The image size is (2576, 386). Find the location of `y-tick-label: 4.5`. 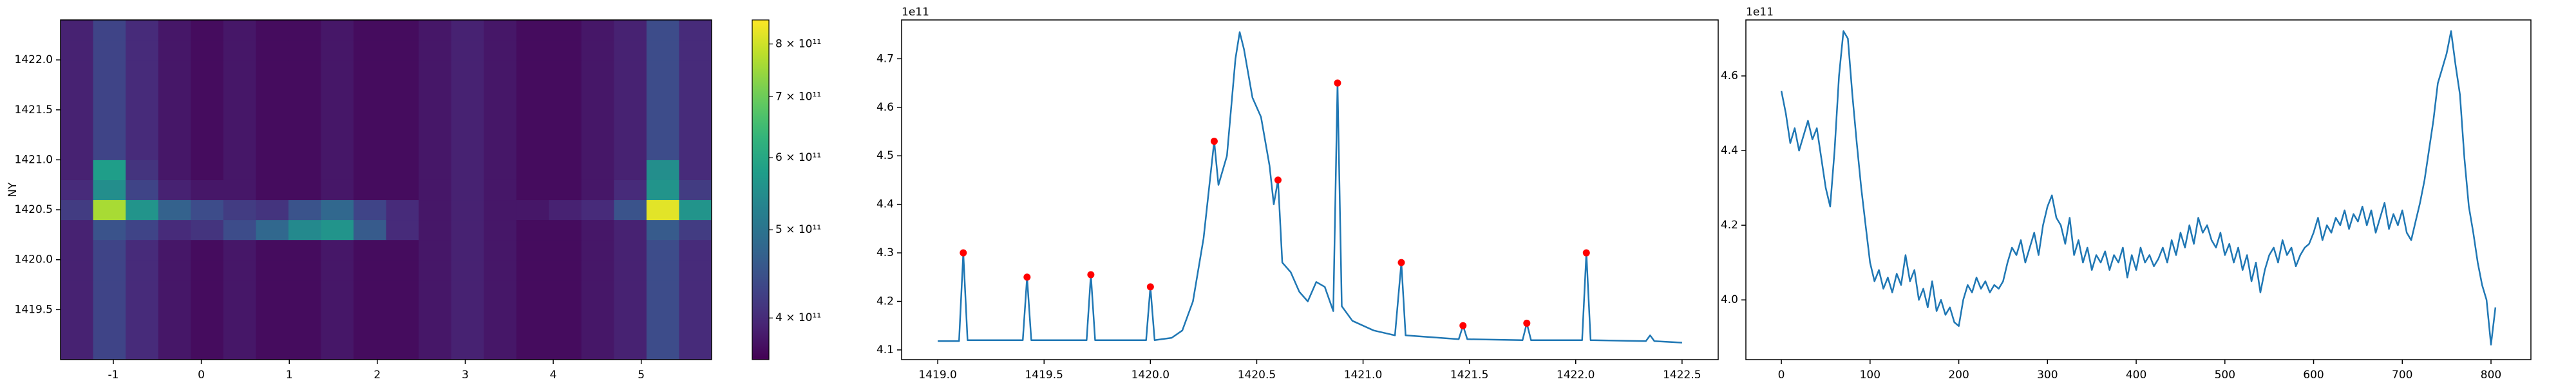

y-tick-label: 4.5 is located at coordinates (885, 155).